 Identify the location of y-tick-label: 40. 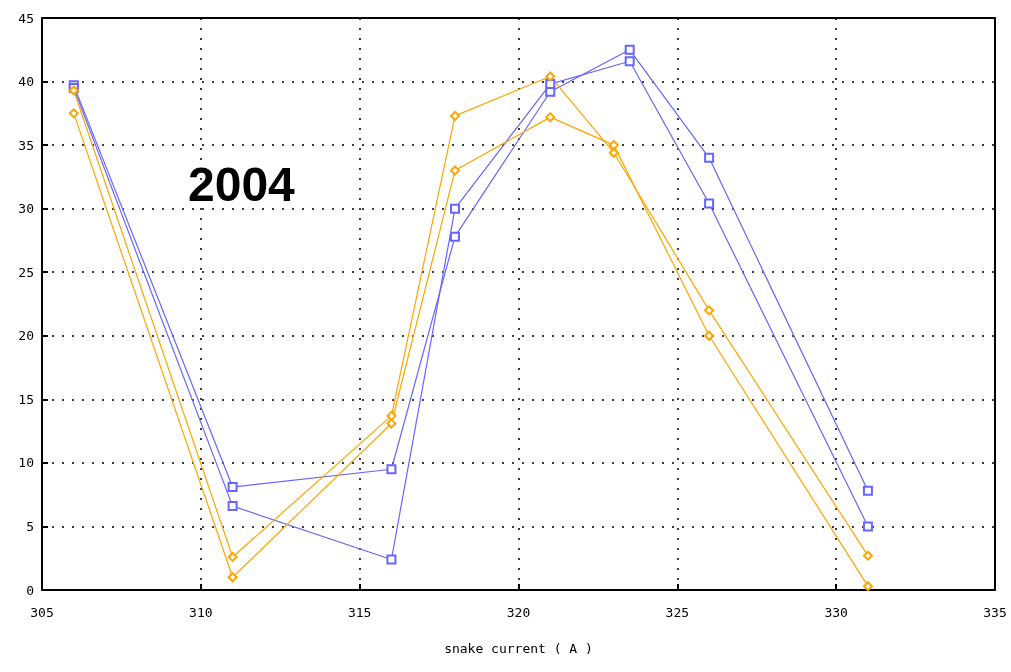
(26, 82).